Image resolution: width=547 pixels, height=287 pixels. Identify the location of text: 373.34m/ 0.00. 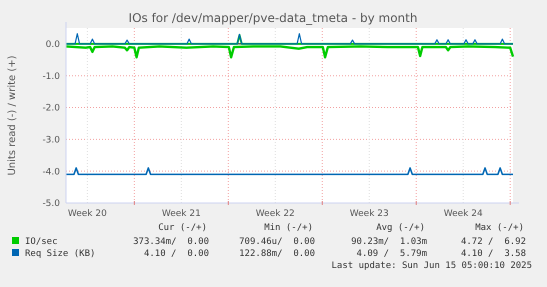
(171, 242).